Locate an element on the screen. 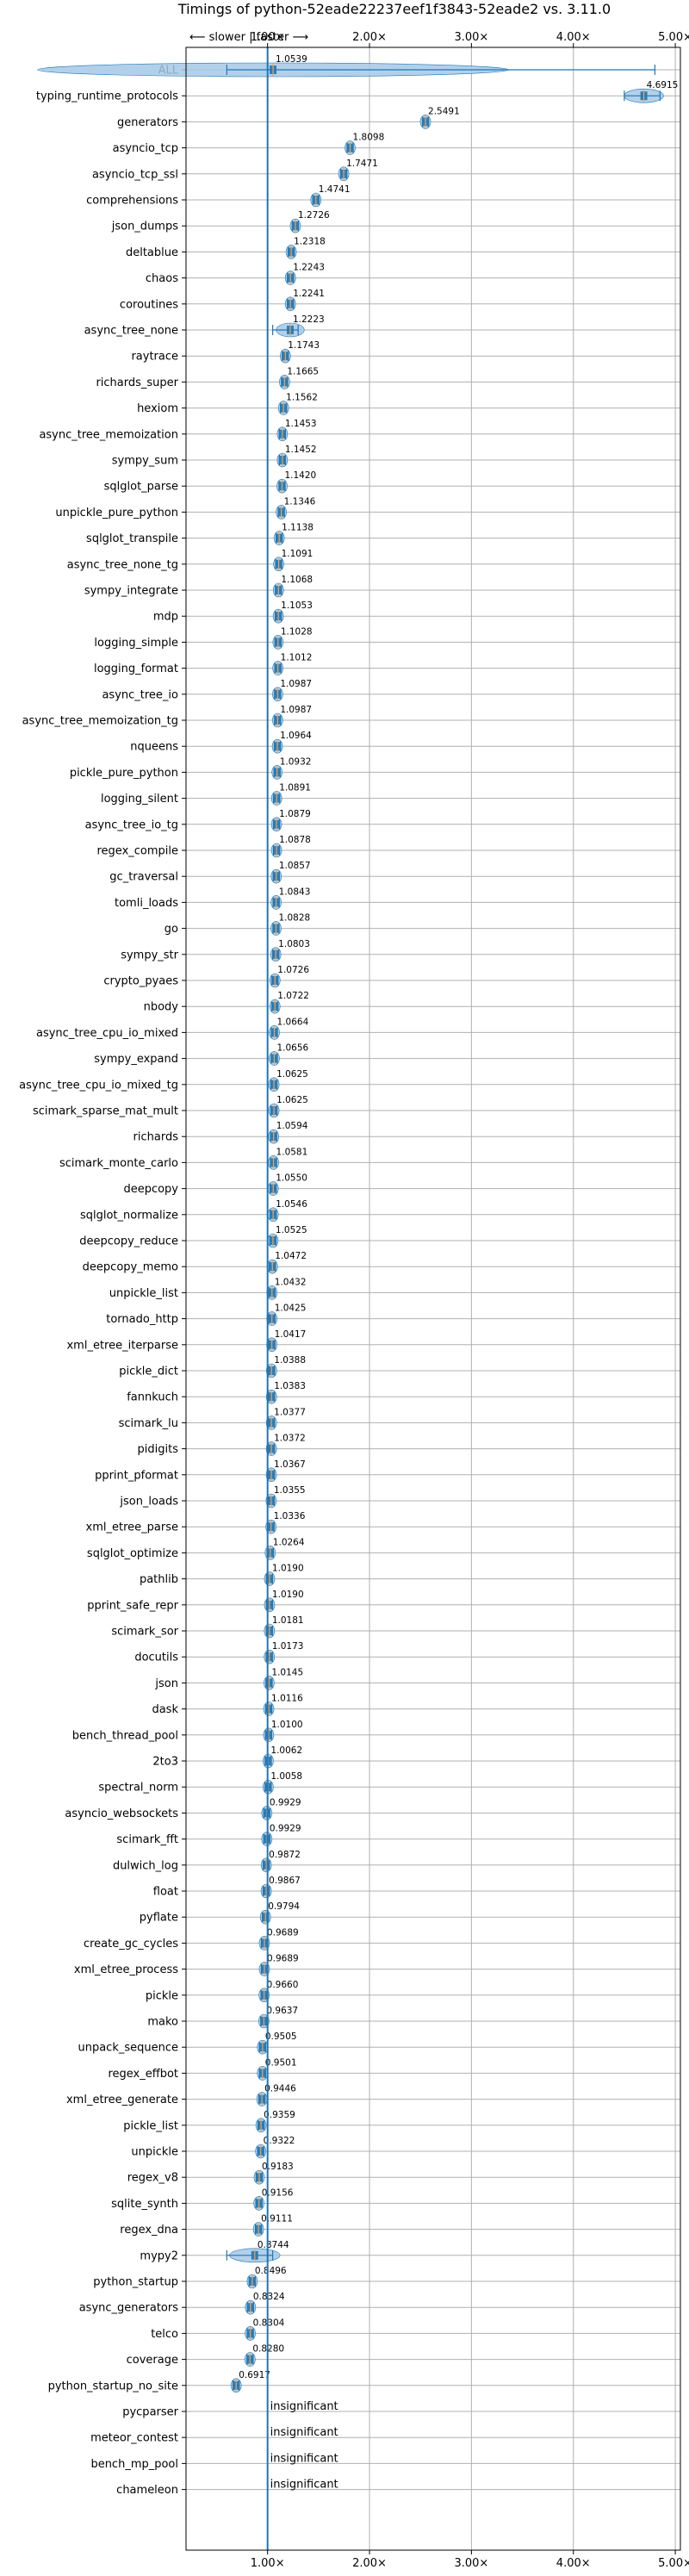 The image size is (689, 2576). value-label: 1.0173 is located at coordinates (288, 1647).